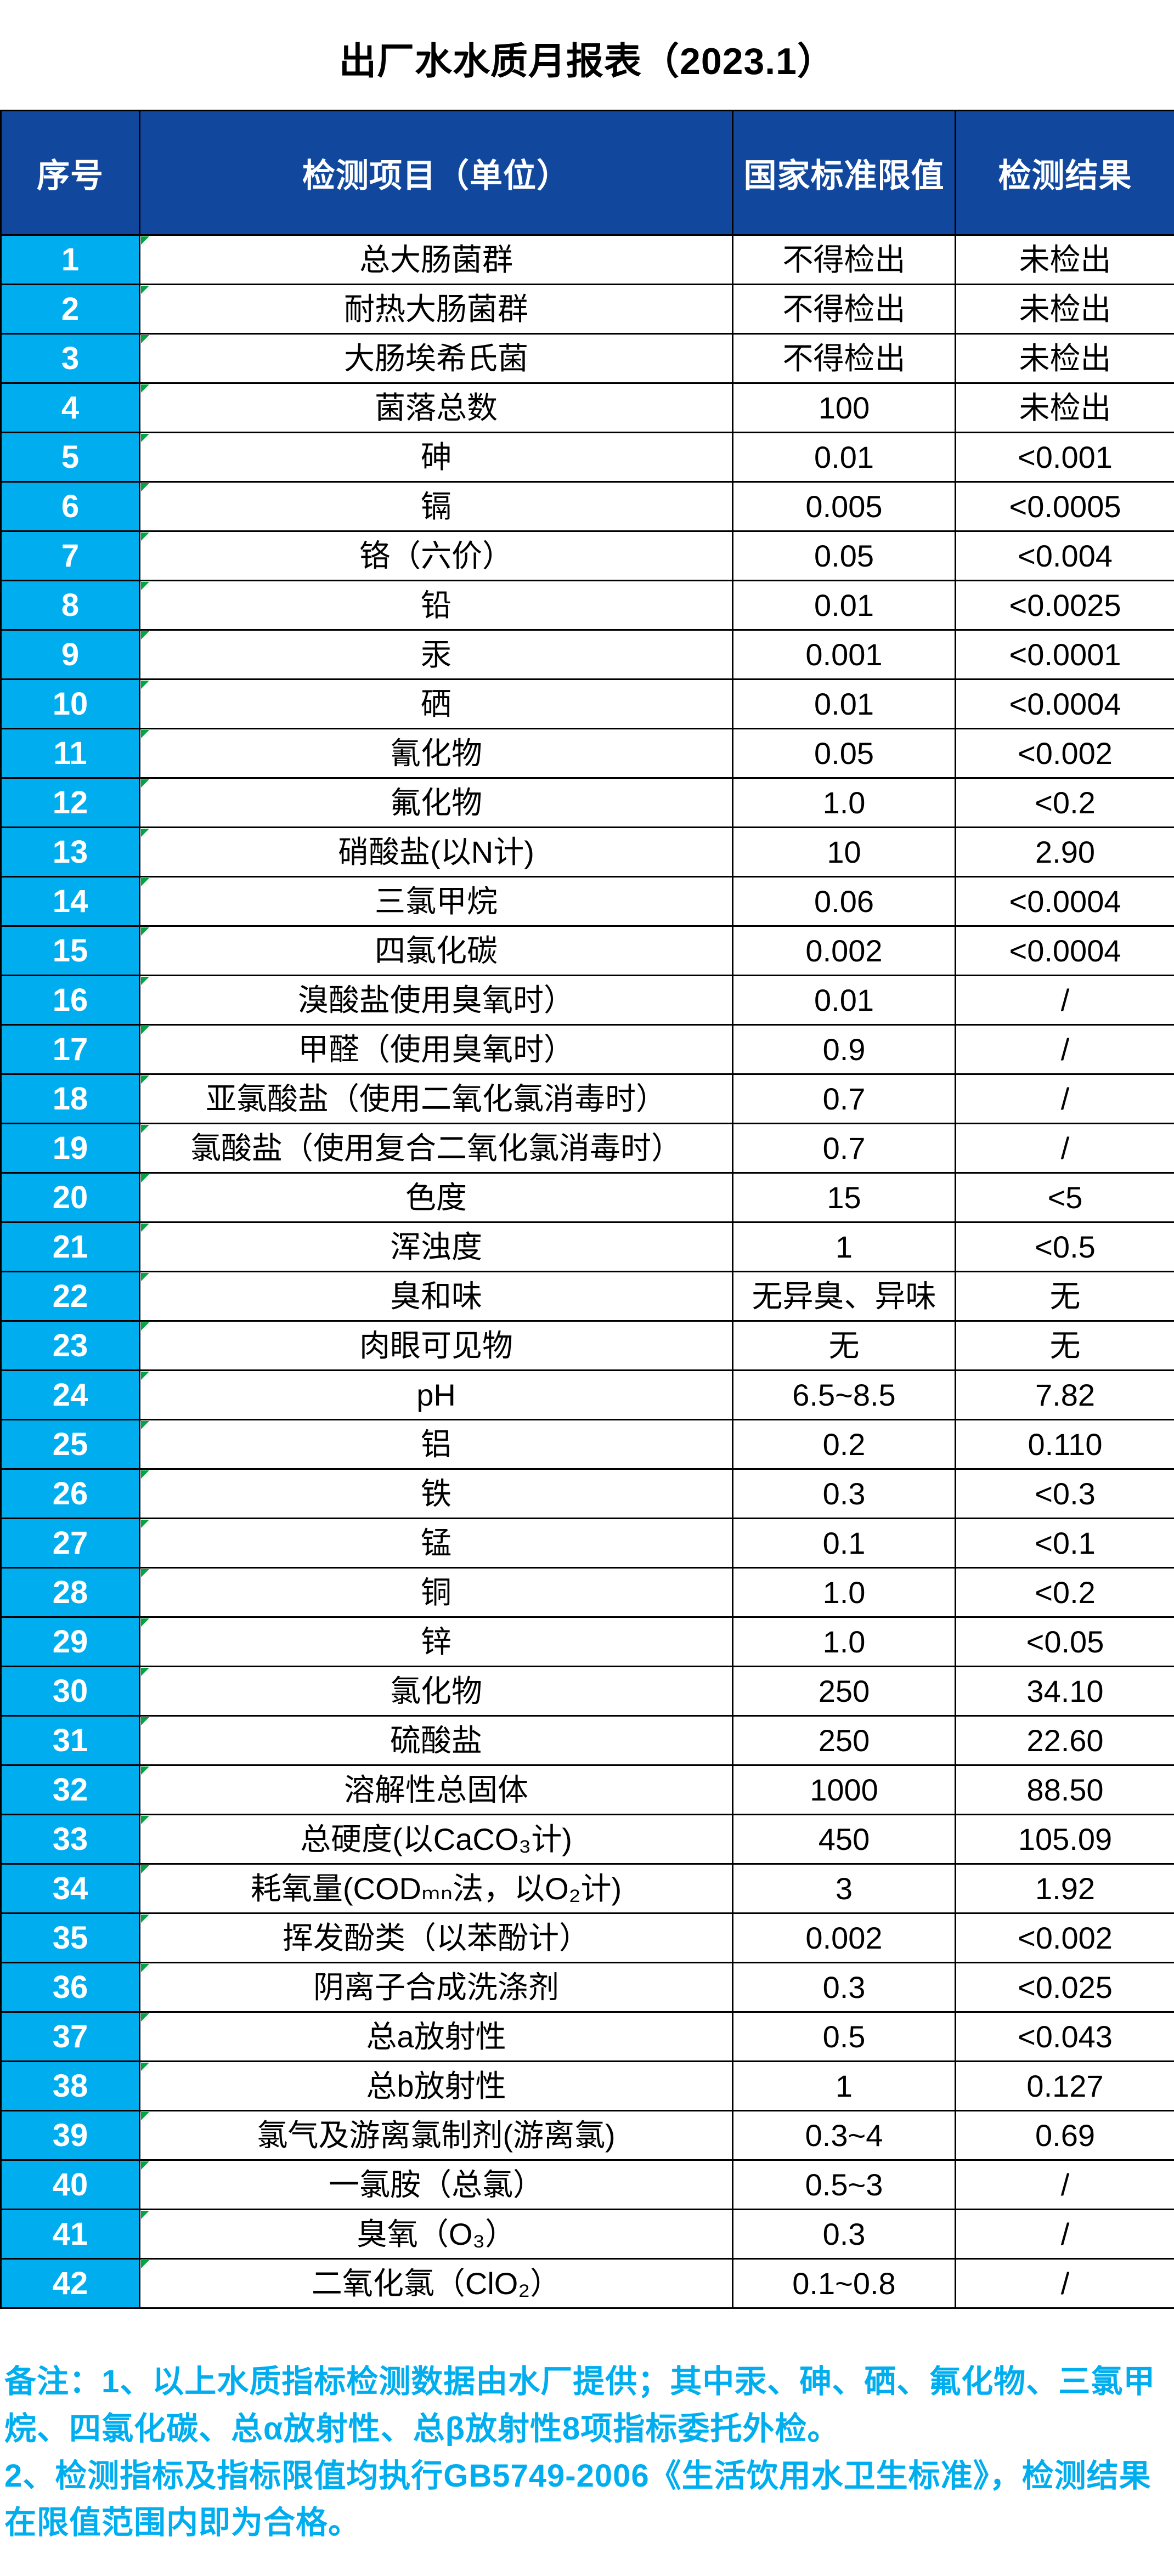  Describe the element at coordinates (844, 754) in the screenshot. I see `limit-cell: 0.05` at that location.